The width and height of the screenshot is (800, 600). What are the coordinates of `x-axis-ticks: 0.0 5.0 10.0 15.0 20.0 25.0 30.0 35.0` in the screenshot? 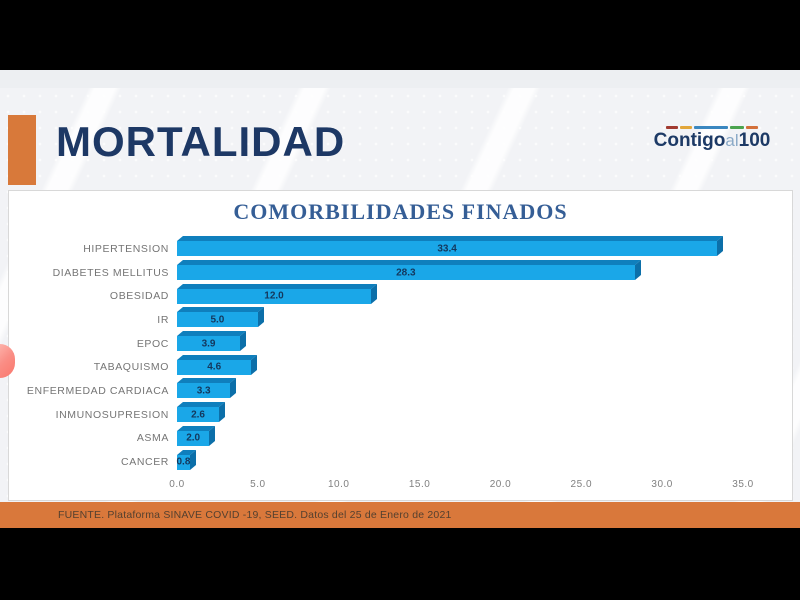 It's located at (461, 486).